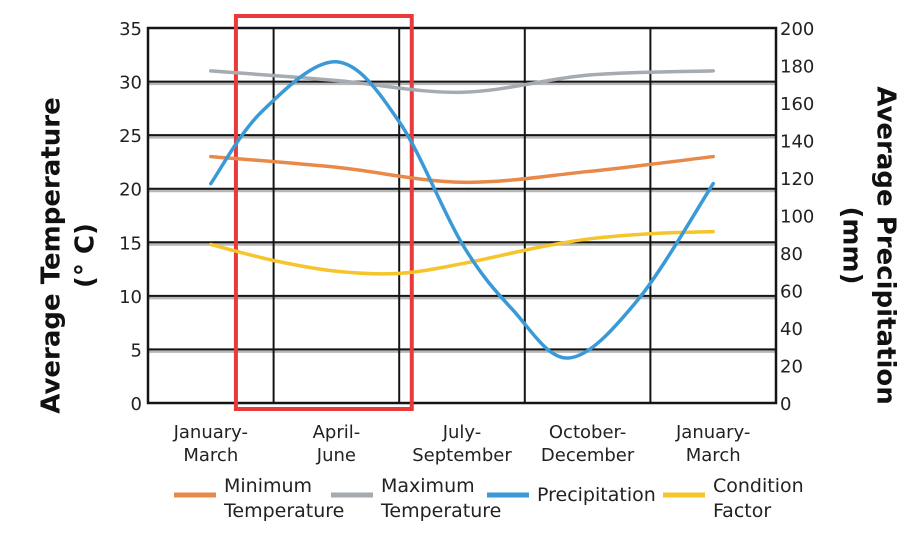 Image resolution: width=915 pixels, height=536 pixels. Describe the element at coordinates (797, 179) in the screenshot. I see `right-tick-label: 120` at that location.